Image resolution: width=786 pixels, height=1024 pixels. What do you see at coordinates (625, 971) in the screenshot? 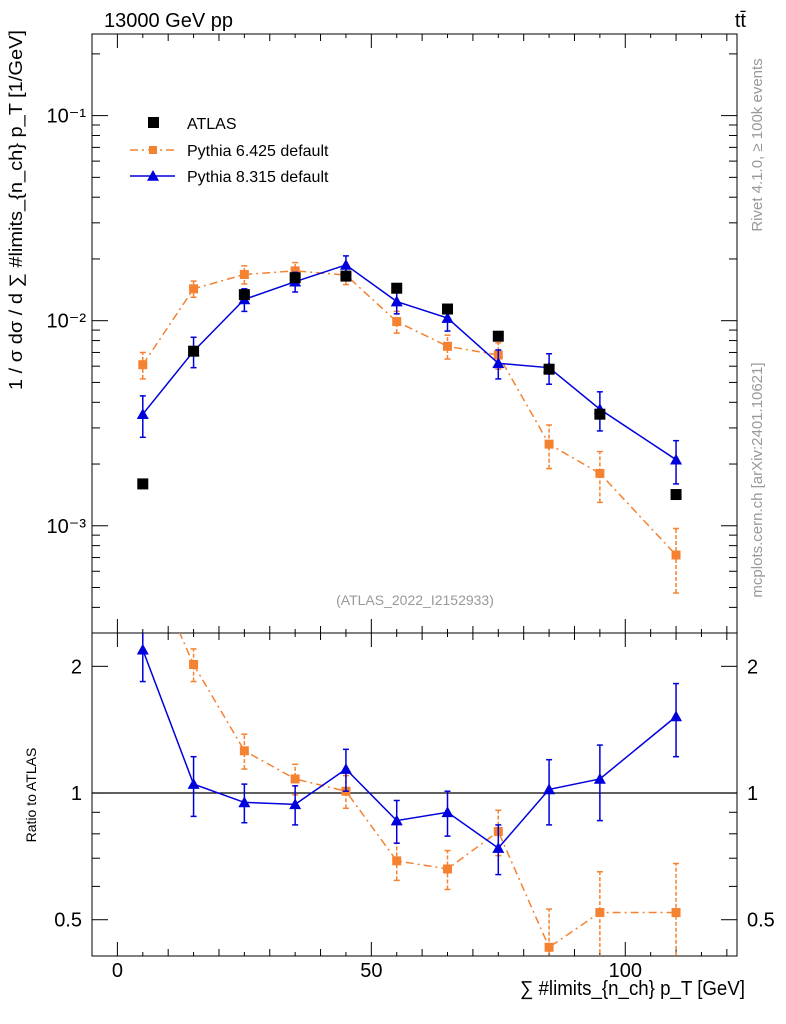
I see `x-tick-label: 100` at bounding box center [625, 971].